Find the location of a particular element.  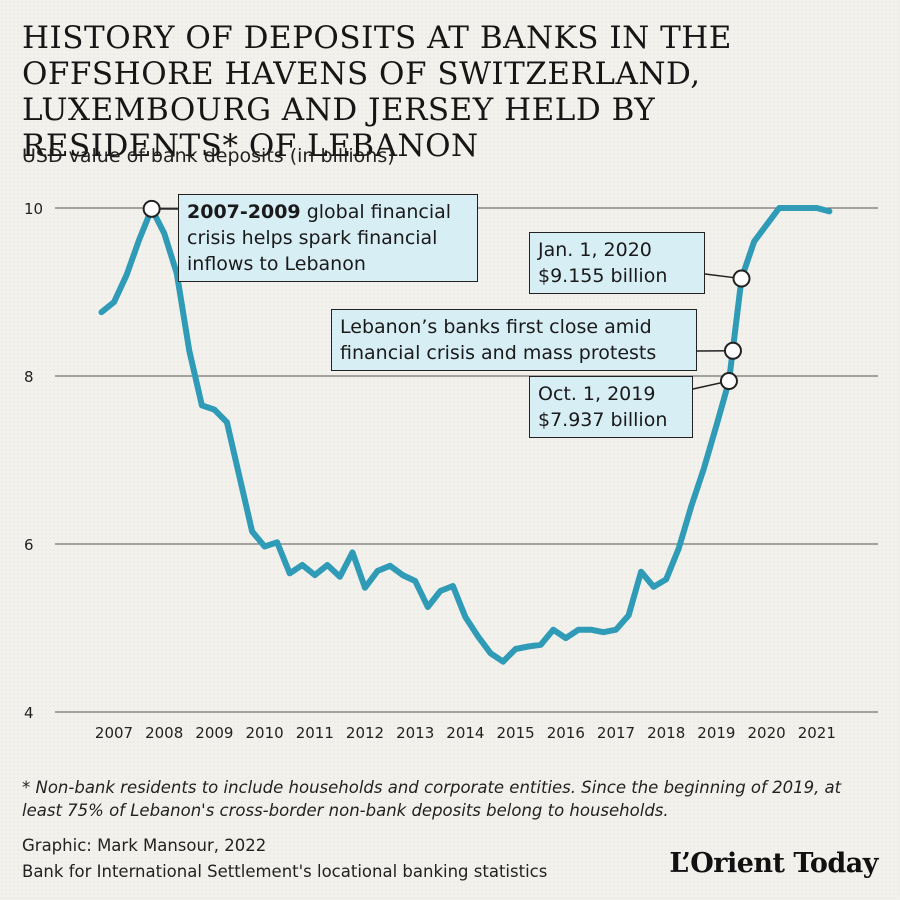

callout-banks-close-line2: financial crisis and mass protests is located at coordinates (498, 353).